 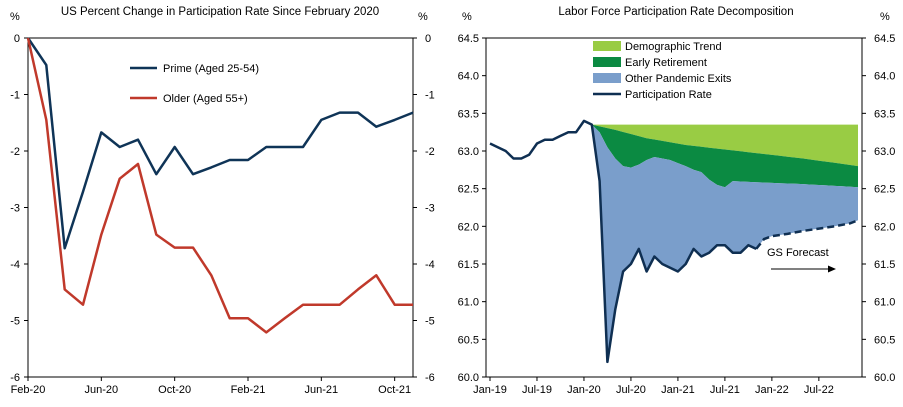 I want to click on chart2-x-tick-label: Jul-20, so click(x=631, y=390).